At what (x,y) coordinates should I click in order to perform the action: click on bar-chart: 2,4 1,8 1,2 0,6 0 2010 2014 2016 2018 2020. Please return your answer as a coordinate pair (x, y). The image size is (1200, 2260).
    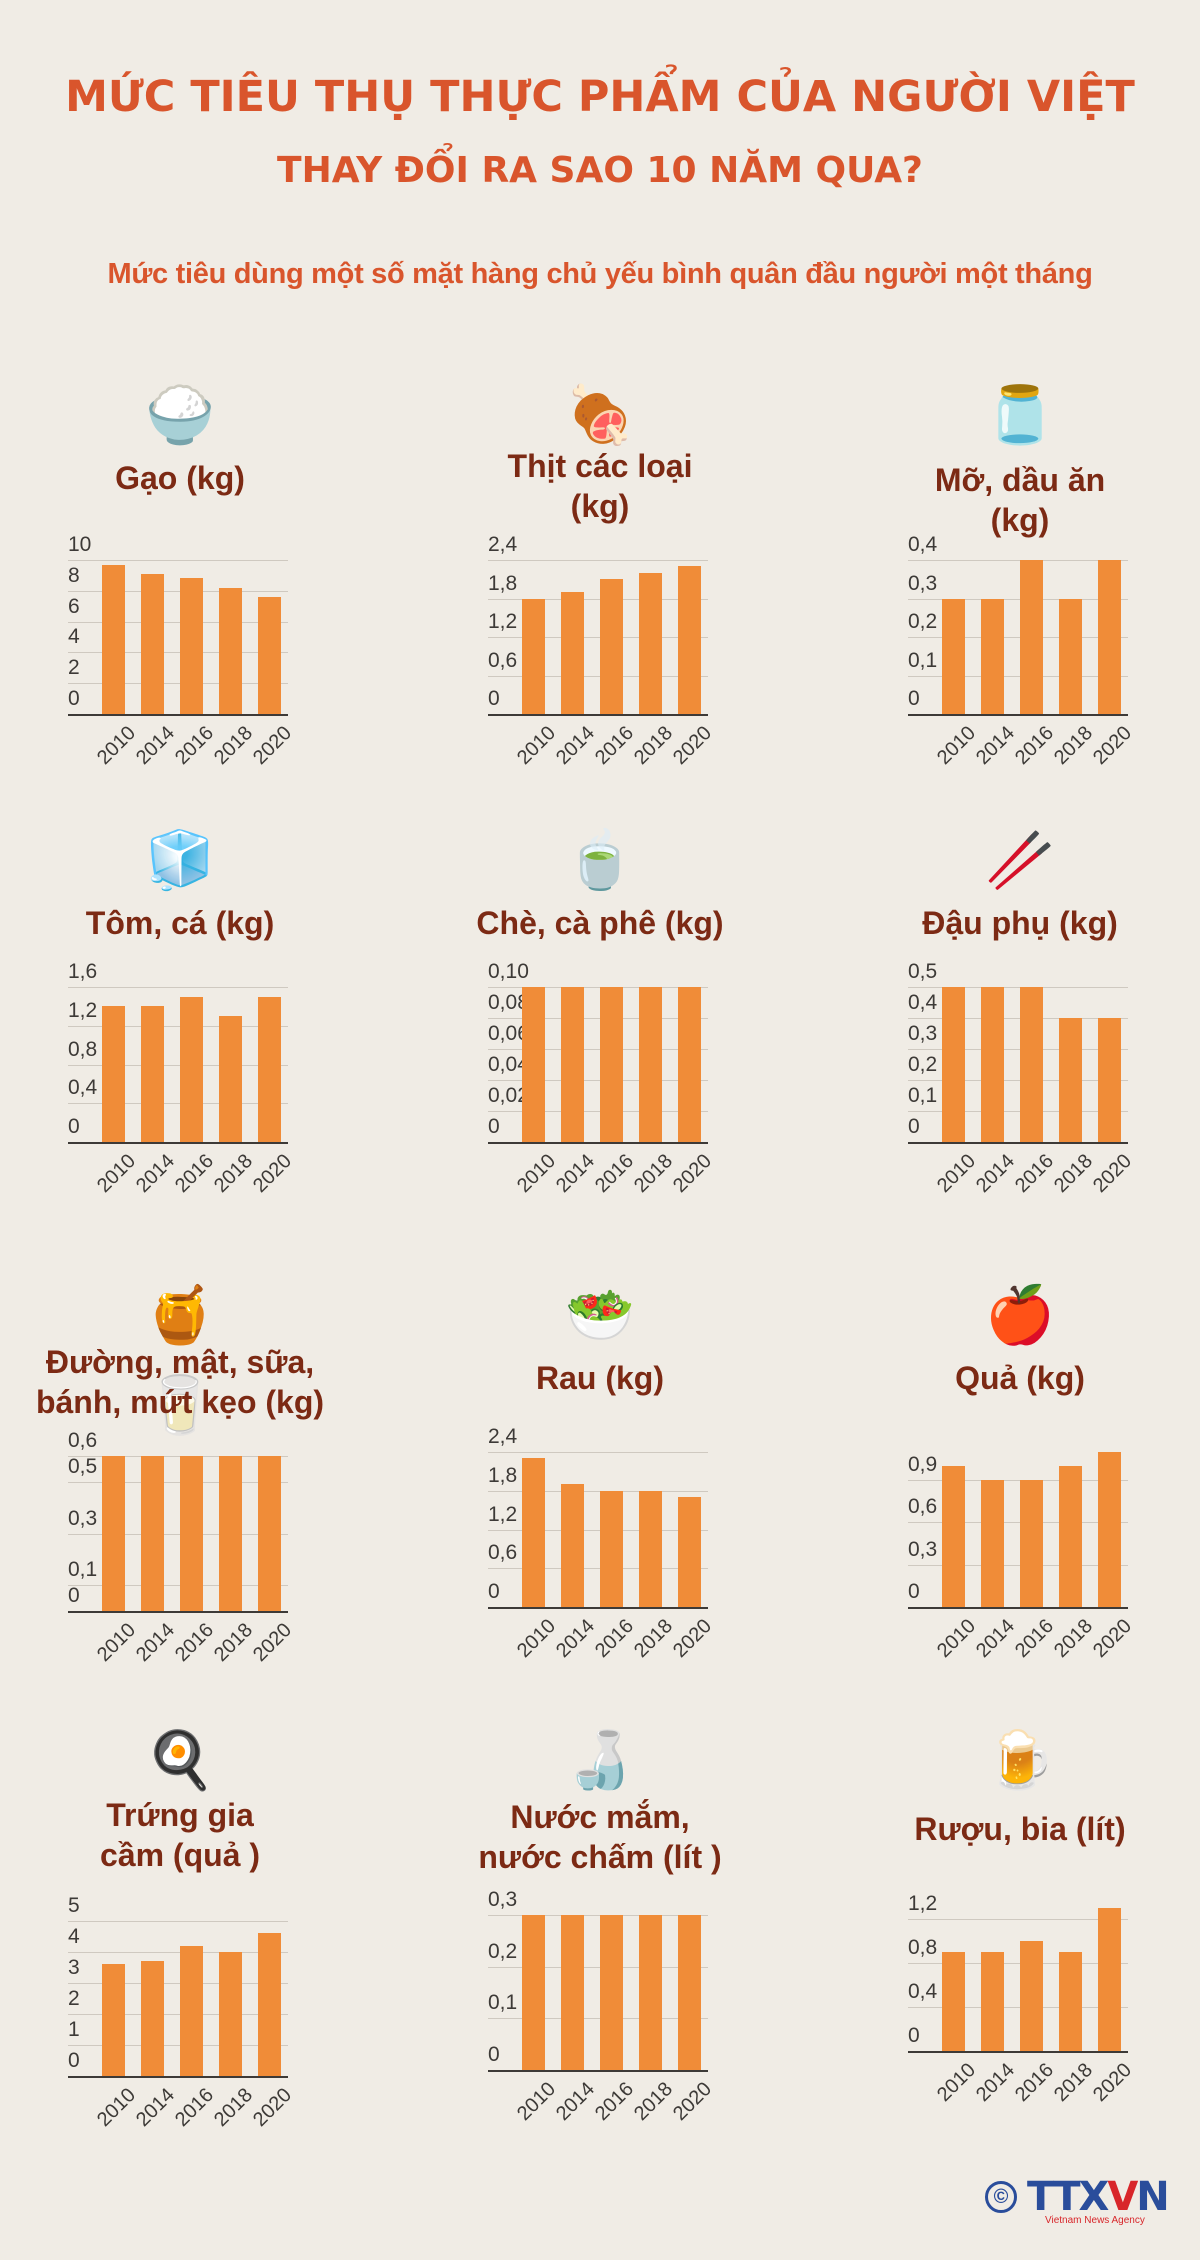
    Looking at the image, I should click on (602, 651).